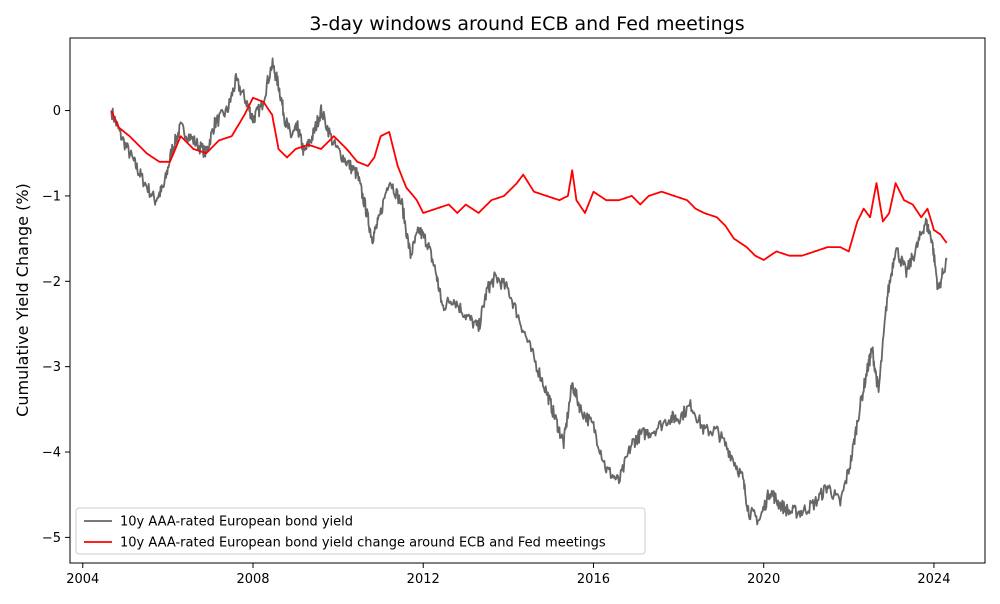 The image size is (1000, 604). I want to click on x-tick-label: 2024, so click(933, 579).